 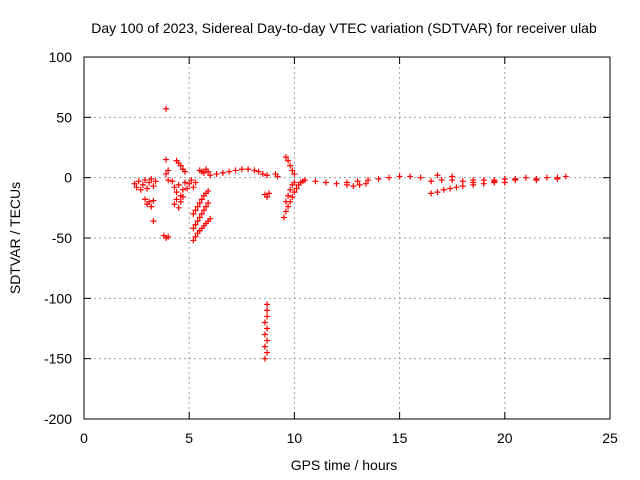 I want to click on x-tick-label: 10, so click(x=295, y=438).